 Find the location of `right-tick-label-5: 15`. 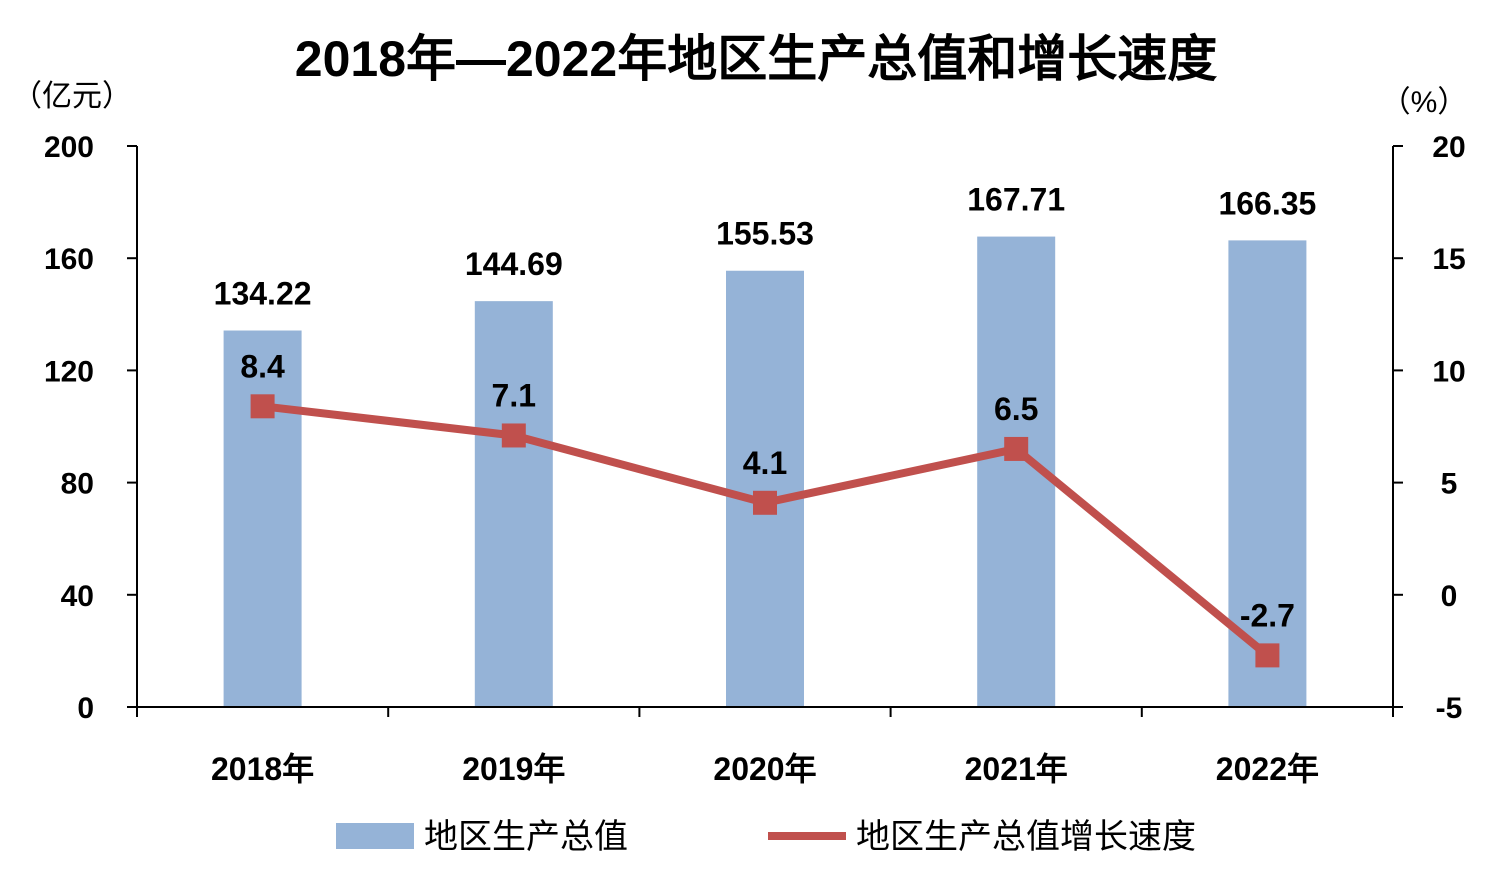

right-tick-label-5: 15 is located at coordinates (1448, 259).